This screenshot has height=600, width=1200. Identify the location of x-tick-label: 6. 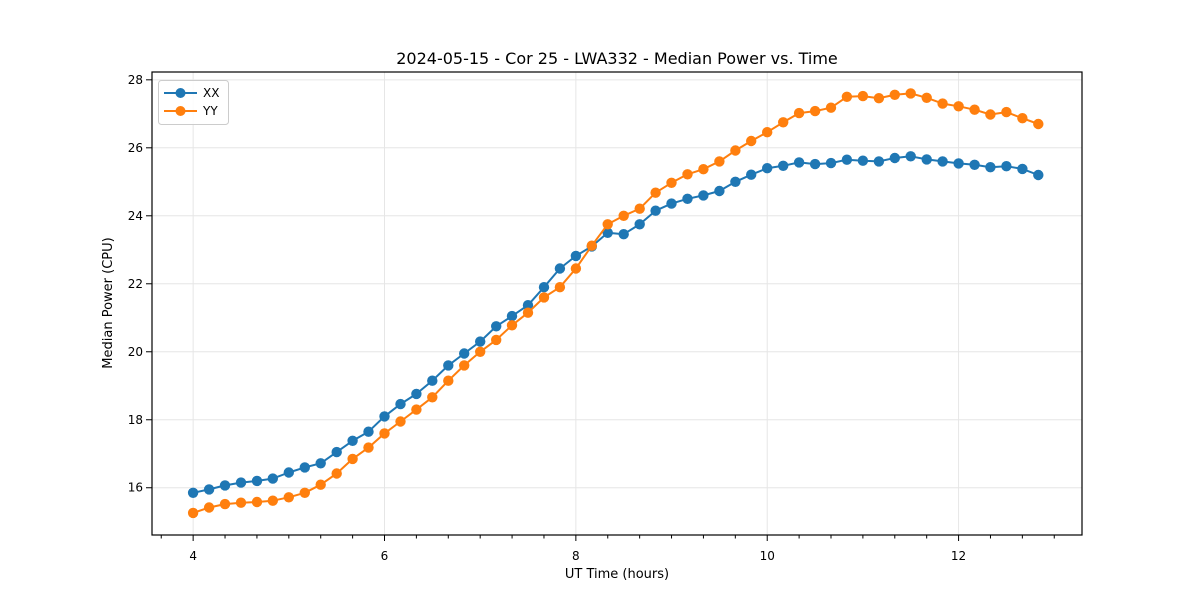
(385, 556).